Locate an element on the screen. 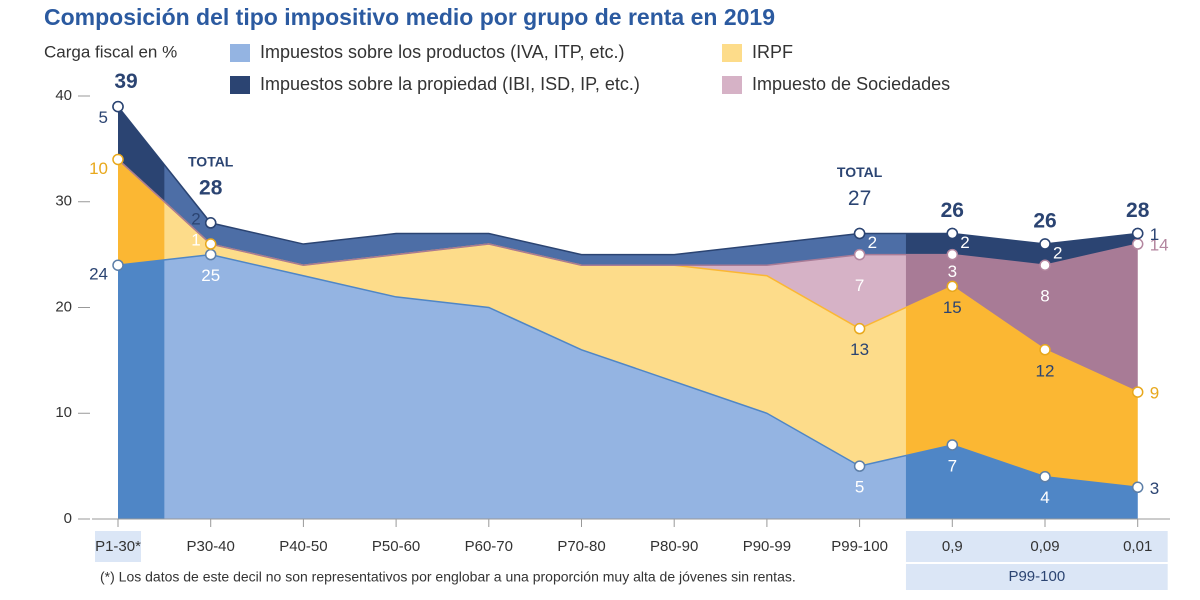  group-box is located at coordinates (1036, 577).